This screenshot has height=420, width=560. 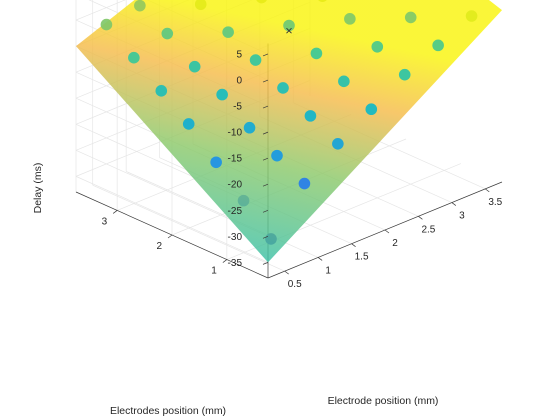 I want to click on y-tick-label: 3, so click(x=105, y=221).